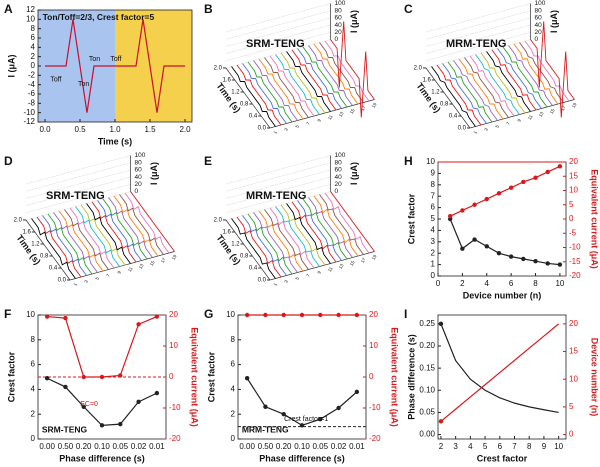  Describe the element at coordinates (438, 283) in the screenshot. I see `x-tick-label: 0` at that location.